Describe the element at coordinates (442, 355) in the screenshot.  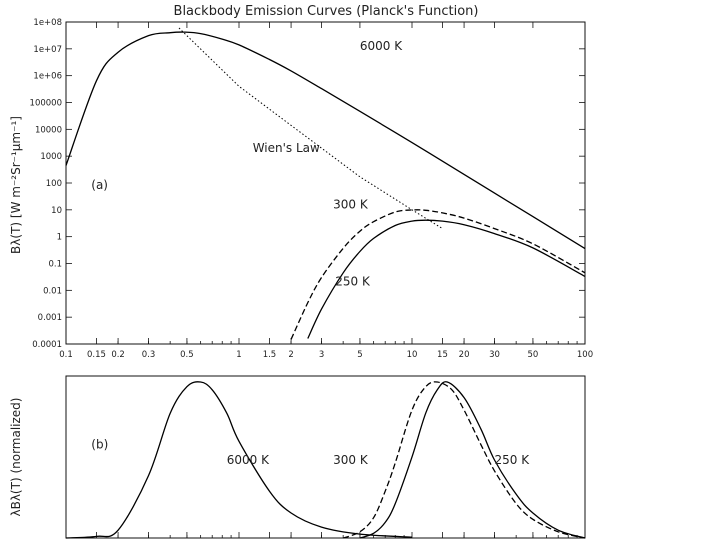
I see `x-tick-label-15: 15` at that location.